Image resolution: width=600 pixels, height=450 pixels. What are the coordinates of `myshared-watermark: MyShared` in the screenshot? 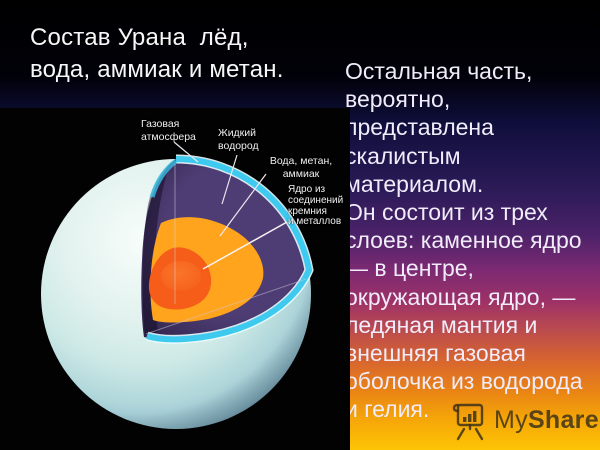 It's located at (526, 422).